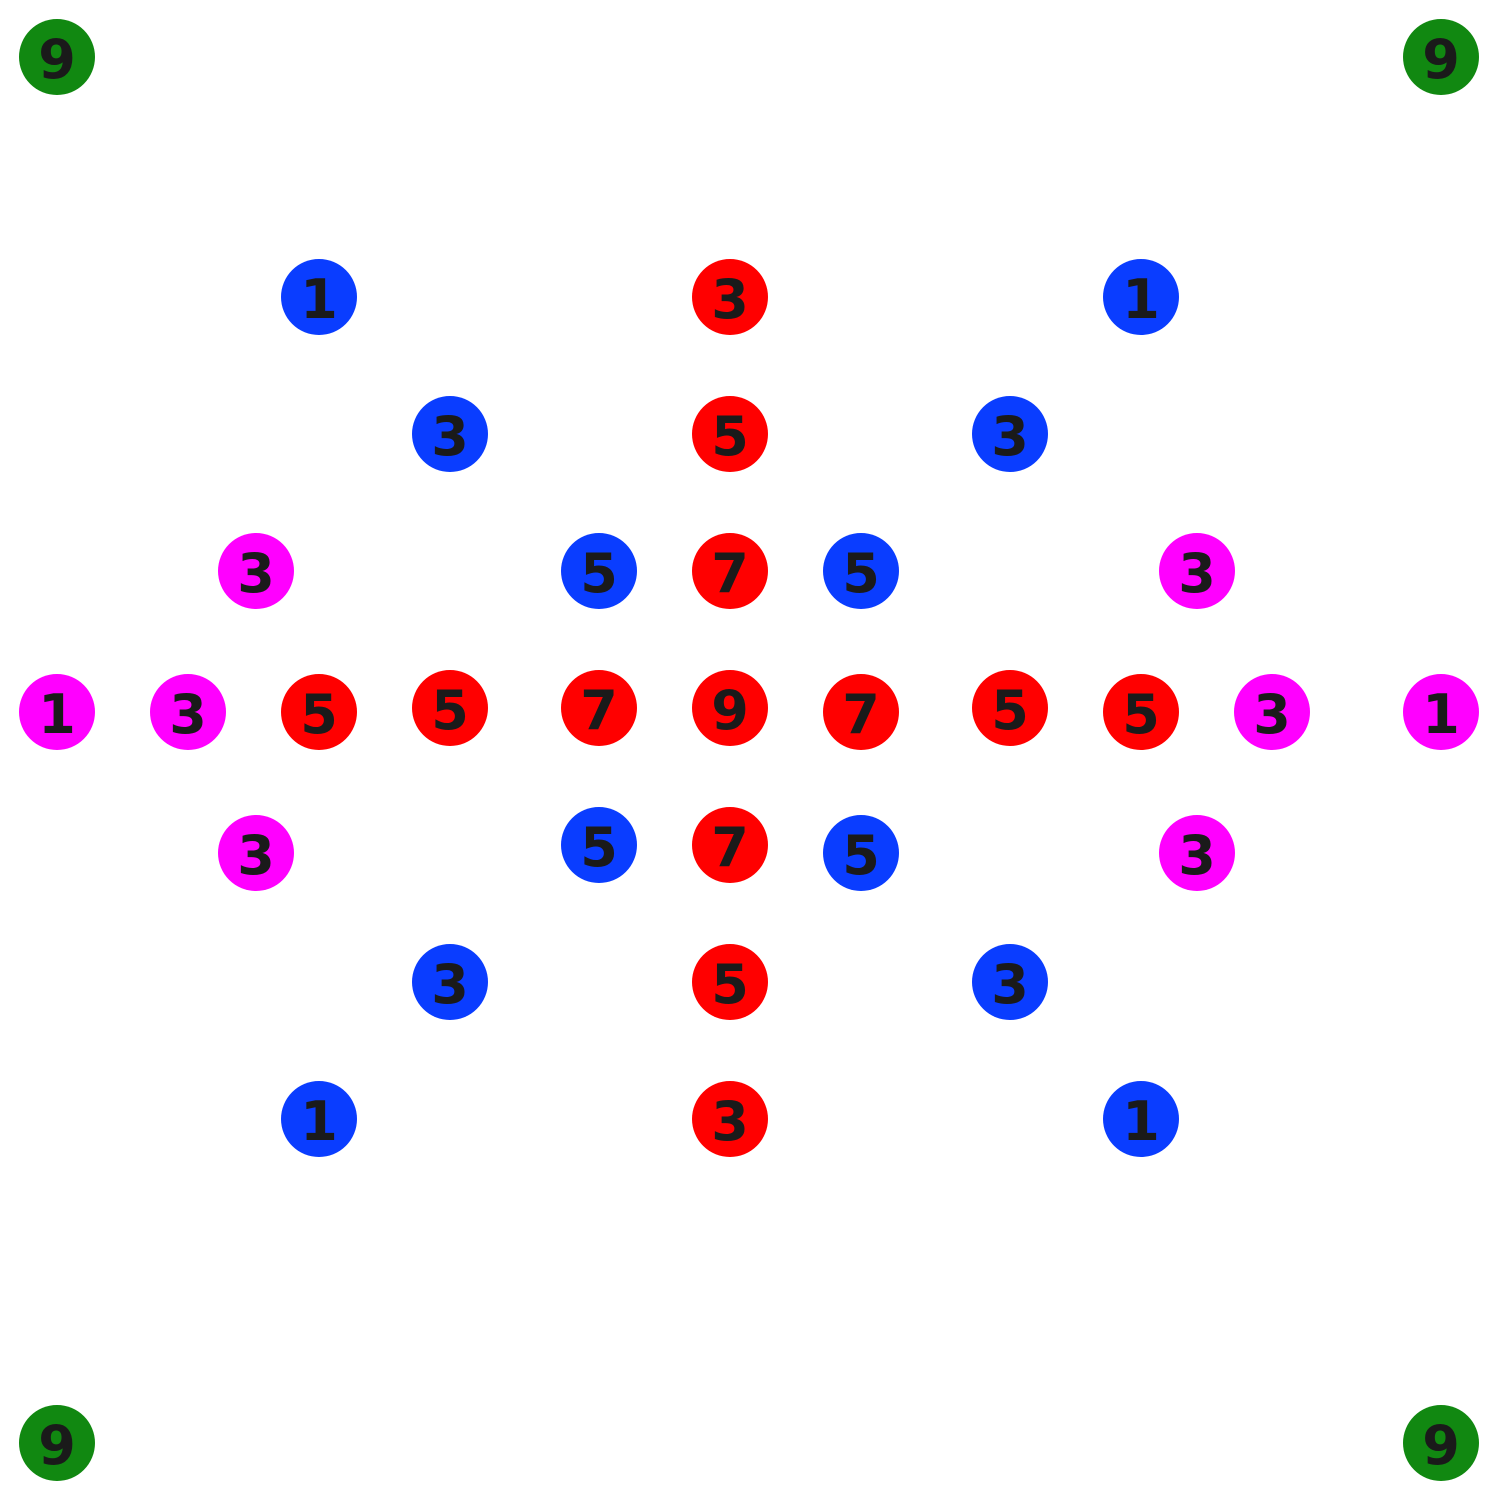  I want to click on node-red-9: 9, so click(730, 708).